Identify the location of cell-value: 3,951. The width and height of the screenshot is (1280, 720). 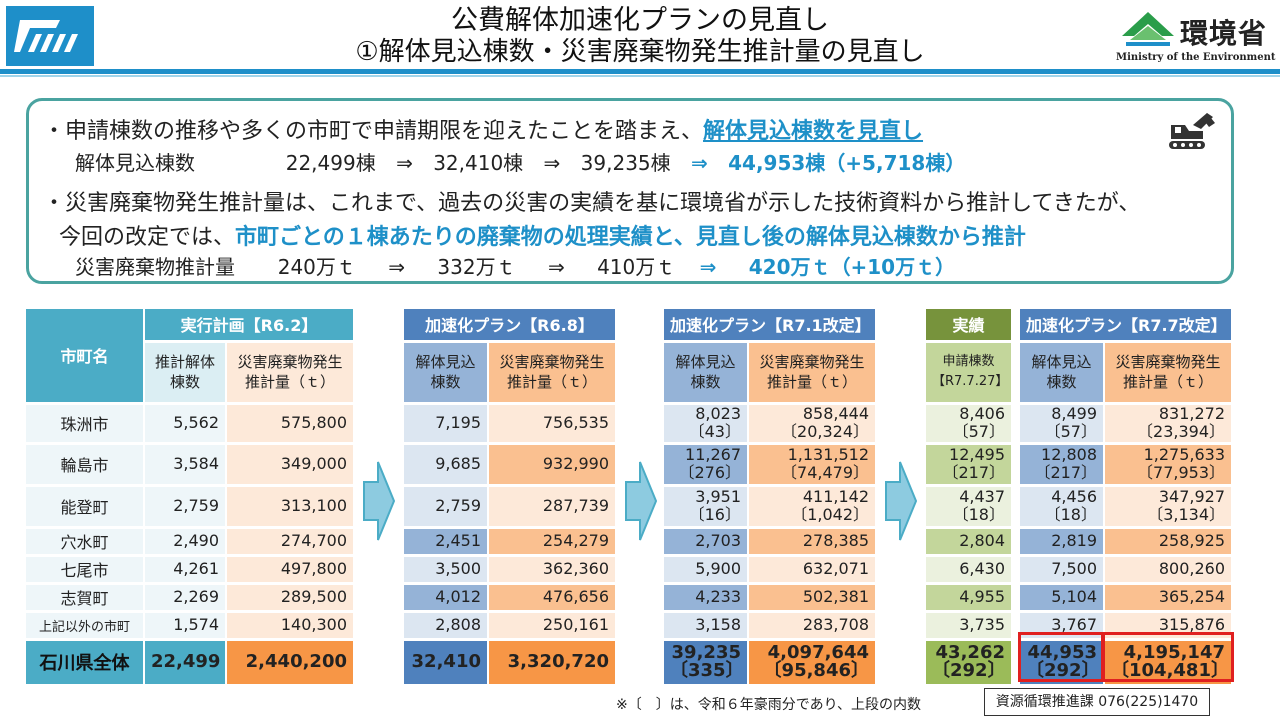
(718, 496).